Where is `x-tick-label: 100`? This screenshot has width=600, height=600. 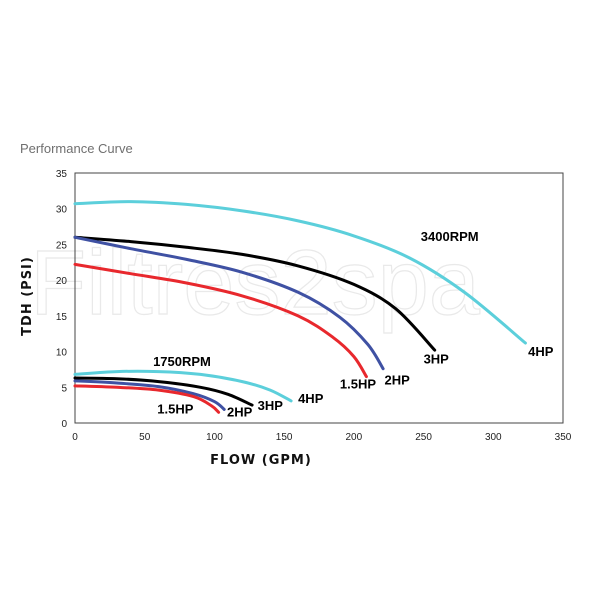
x-tick-label: 100 is located at coordinates (214, 437).